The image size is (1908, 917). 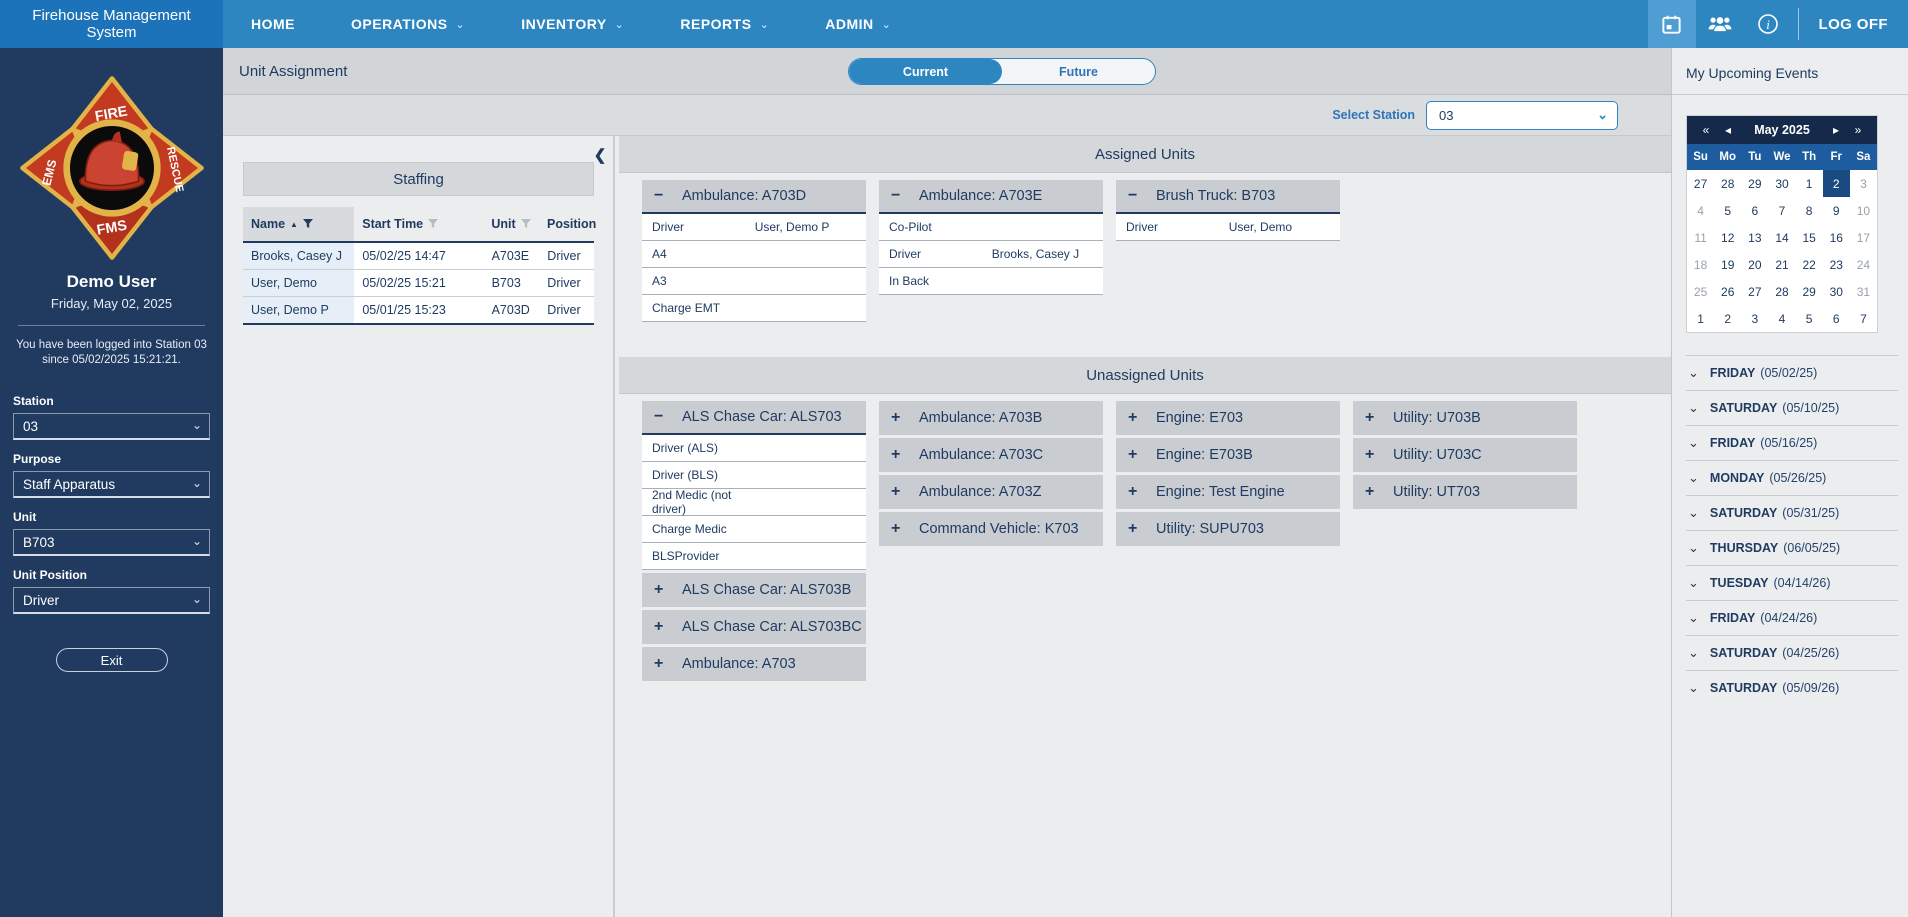 What do you see at coordinates (991, 281) in the screenshot?
I see `unit-position-row: In Back` at bounding box center [991, 281].